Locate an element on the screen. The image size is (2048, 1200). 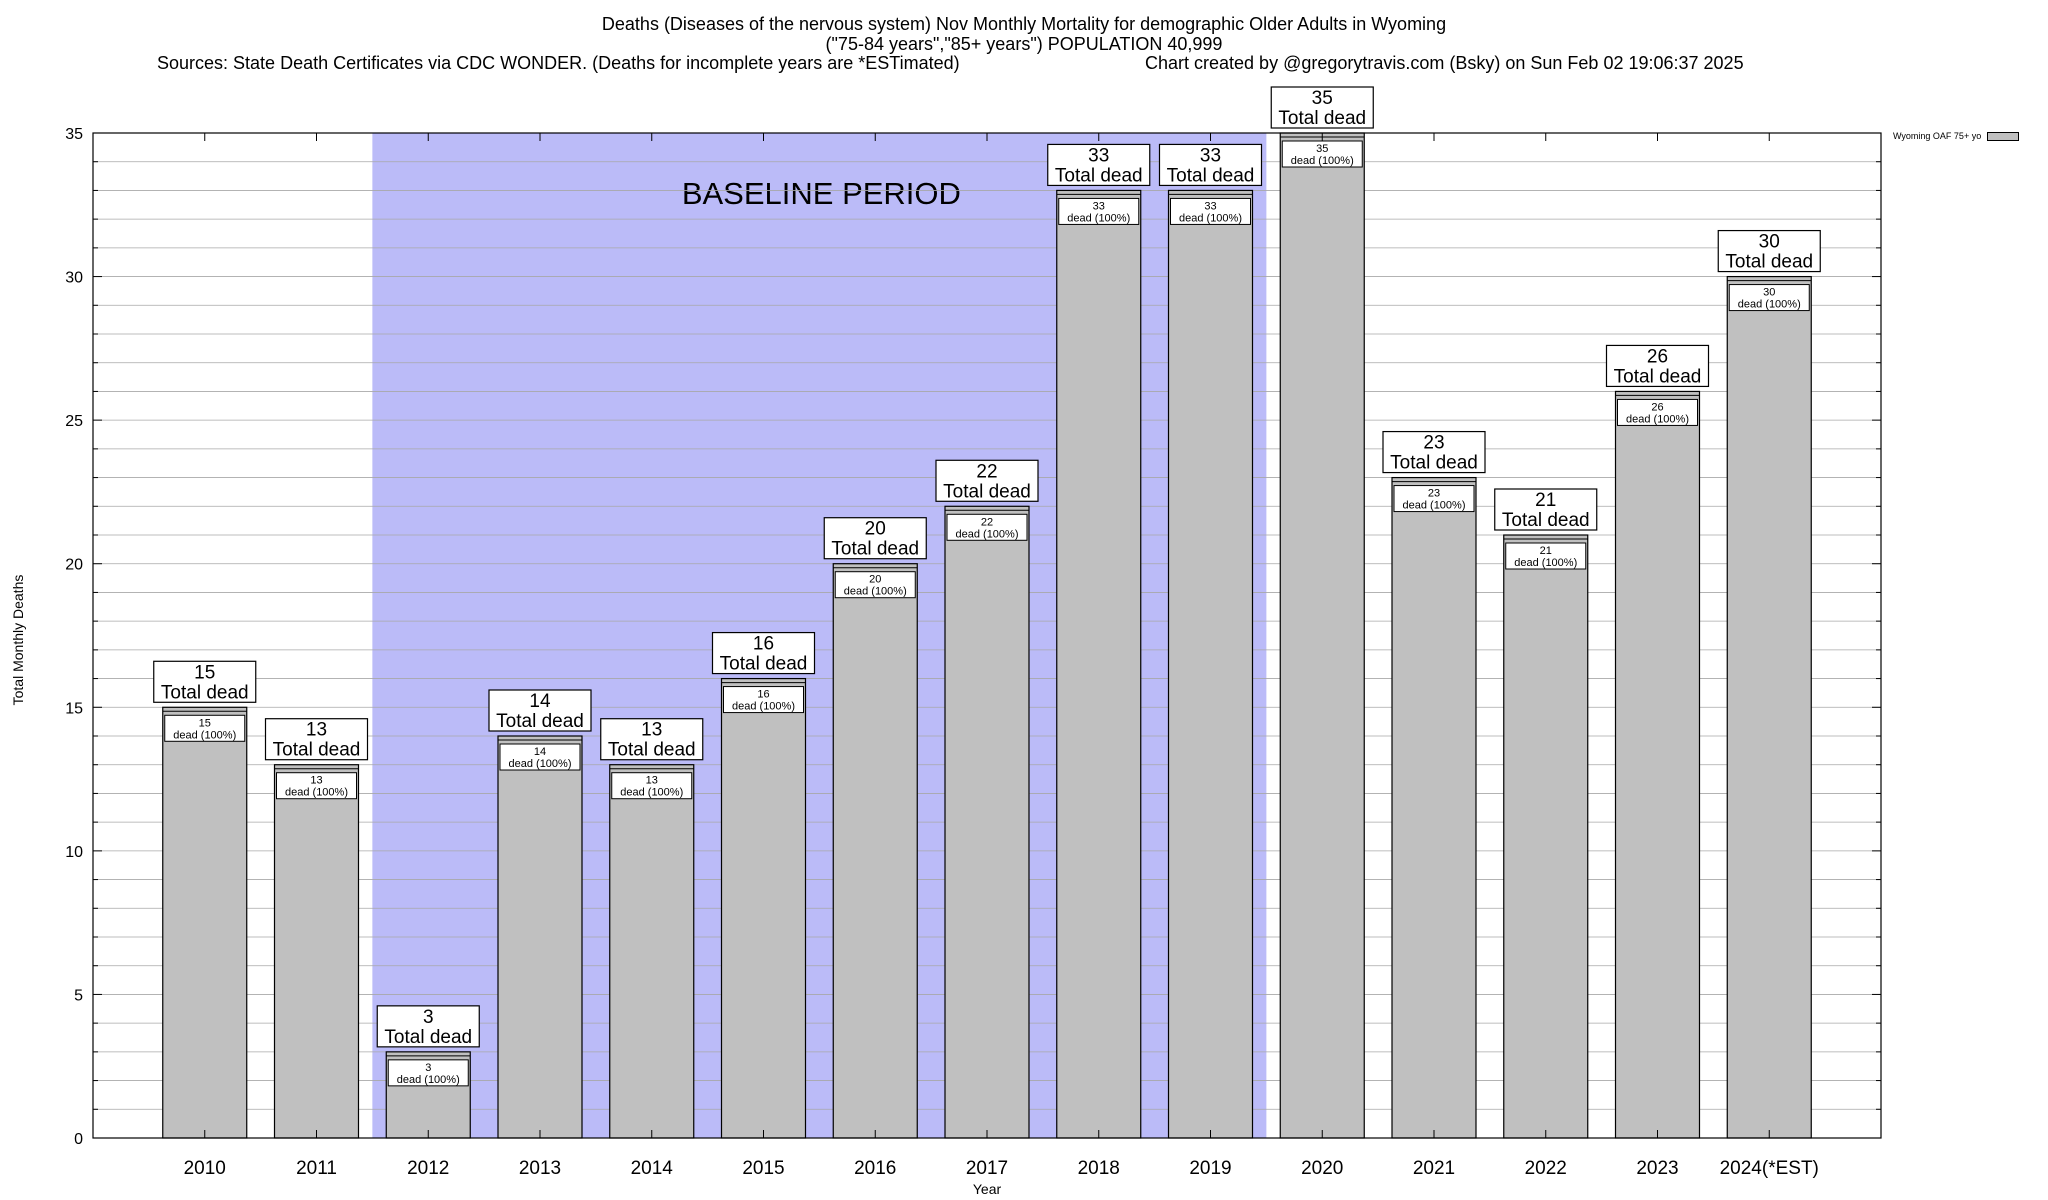
x-tick-label: 2014 is located at coordinates (652, 1168).